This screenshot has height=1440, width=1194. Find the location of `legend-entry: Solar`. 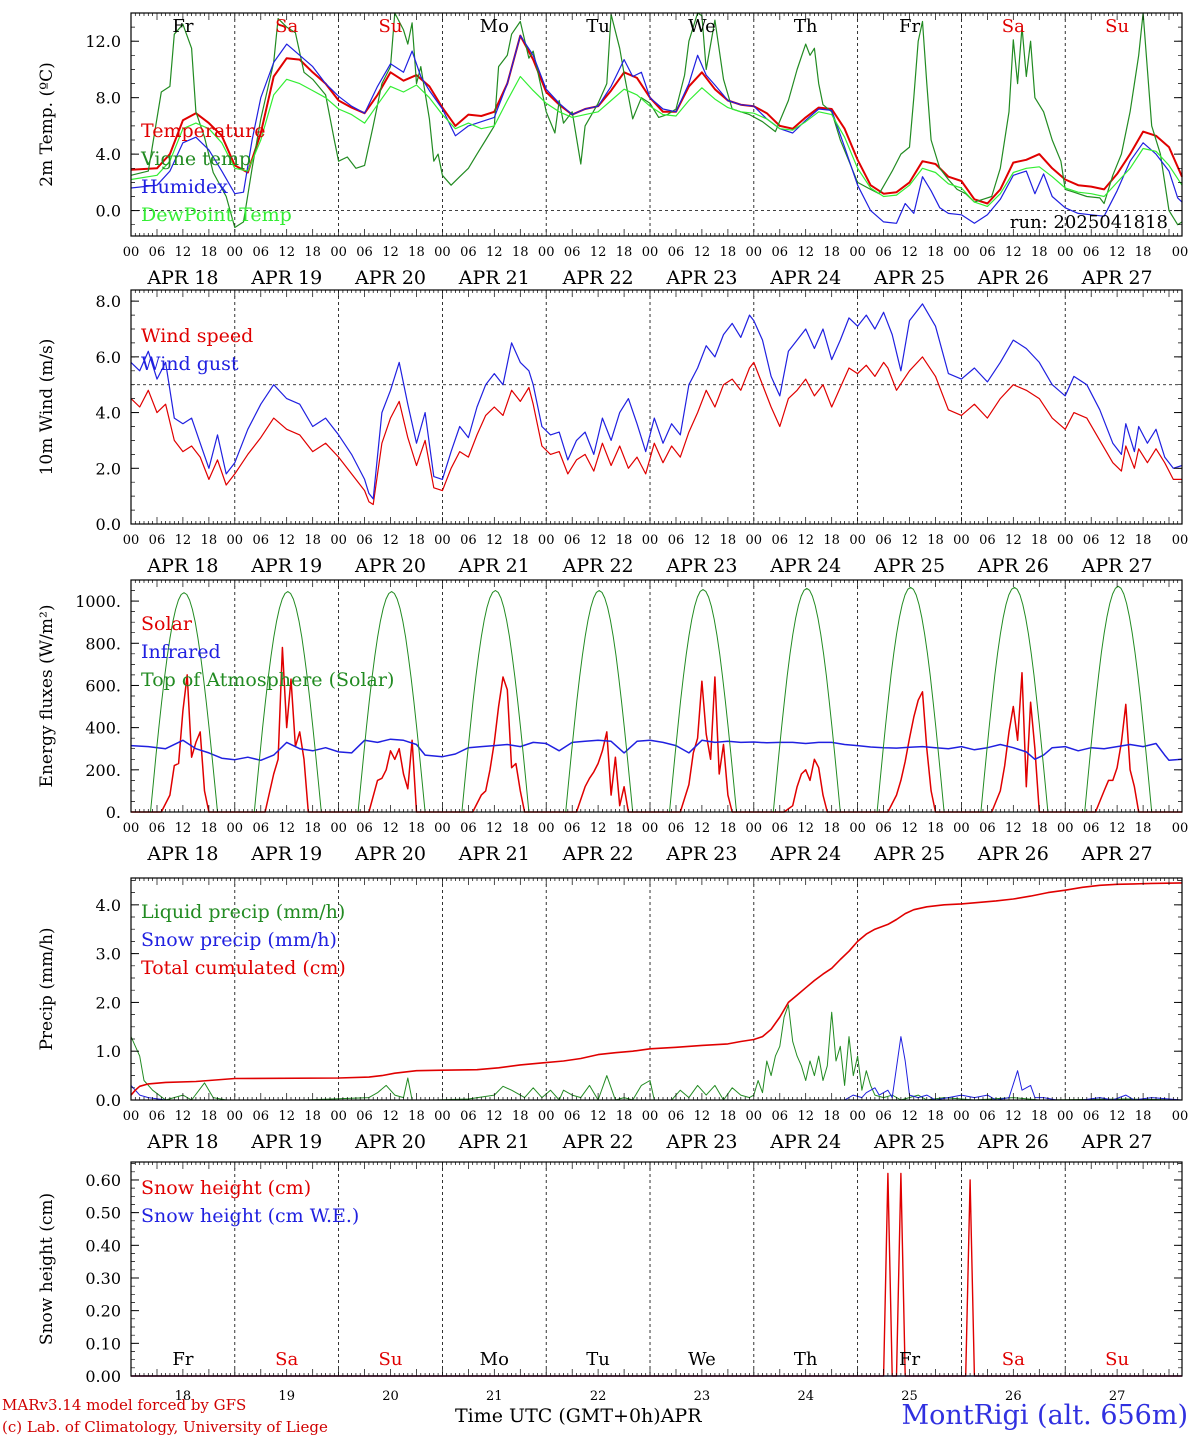

legend-entry: Solar is located at coordinates (167, 624).